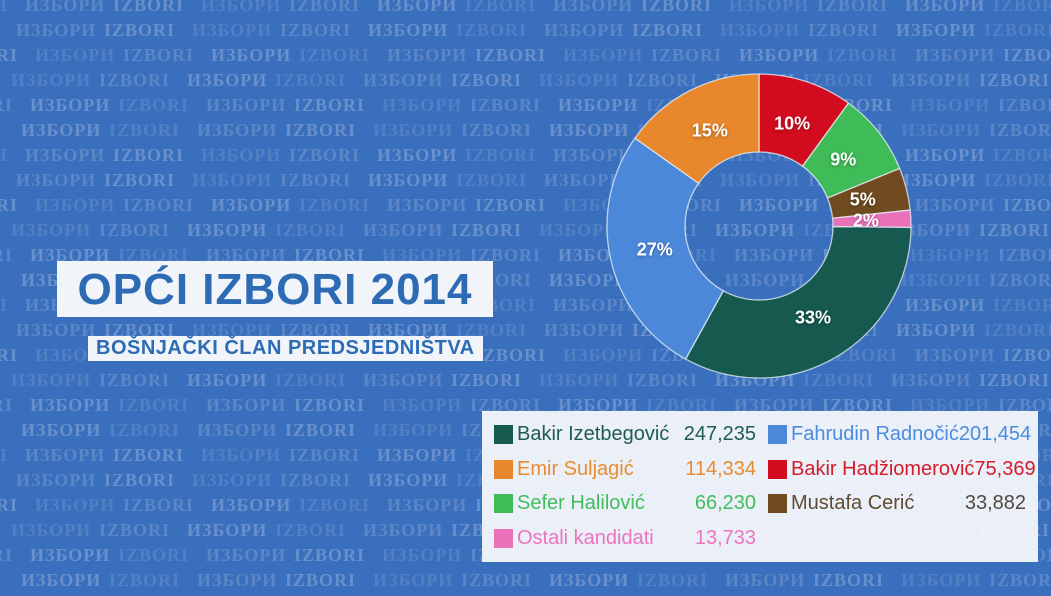 This screenshot has height=596, width=1051. Describe the element at coordinates (625, 434) in the screenshot. I see `legend-item: Bakir Izetbegović 247,235` at that location.